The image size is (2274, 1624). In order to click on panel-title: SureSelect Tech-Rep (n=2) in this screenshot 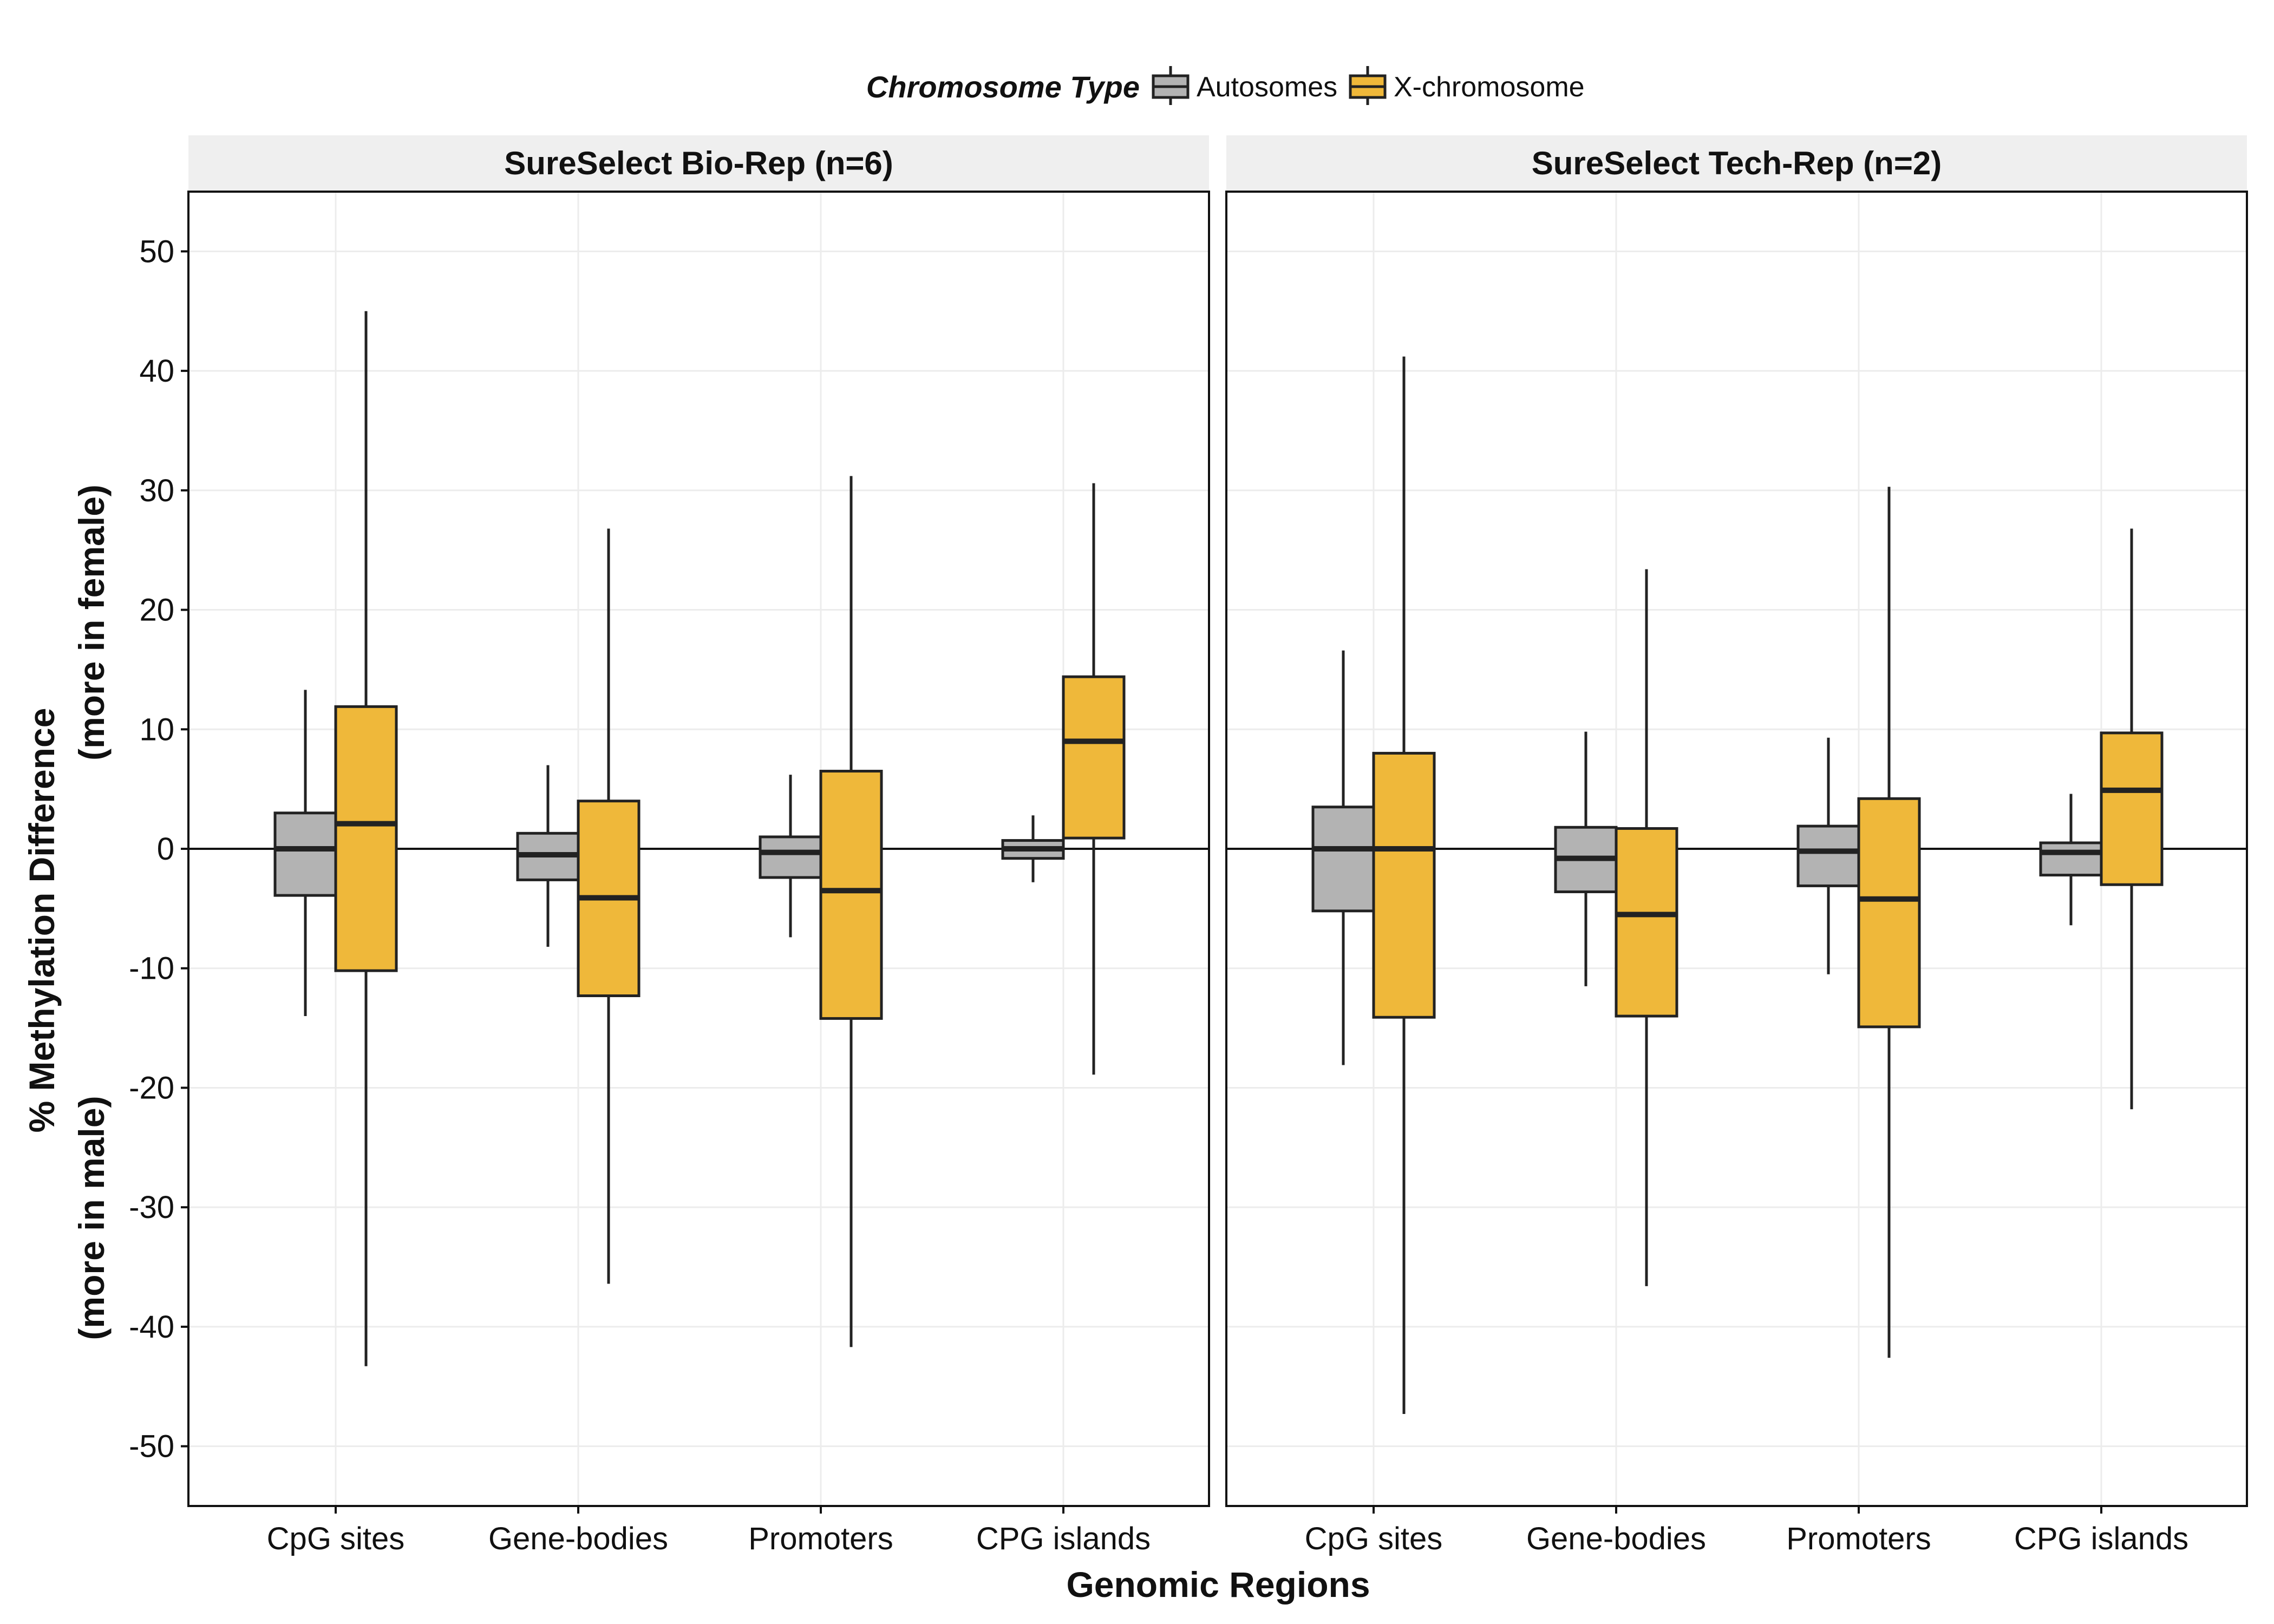, I will do `click(1737, 163)`.